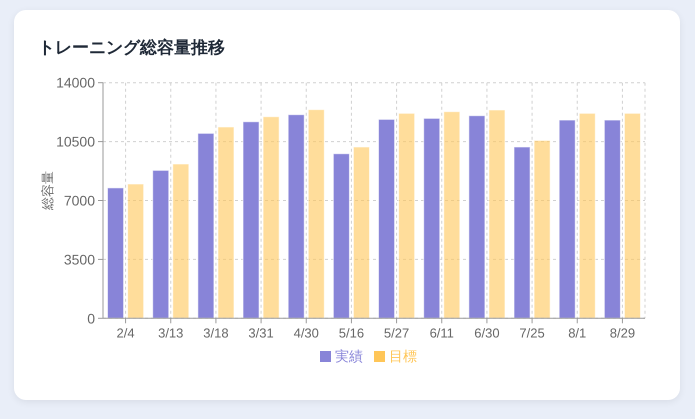 The image size is (695, 419). I want to click on x-tick-label: 4/30, so click(306, 332).